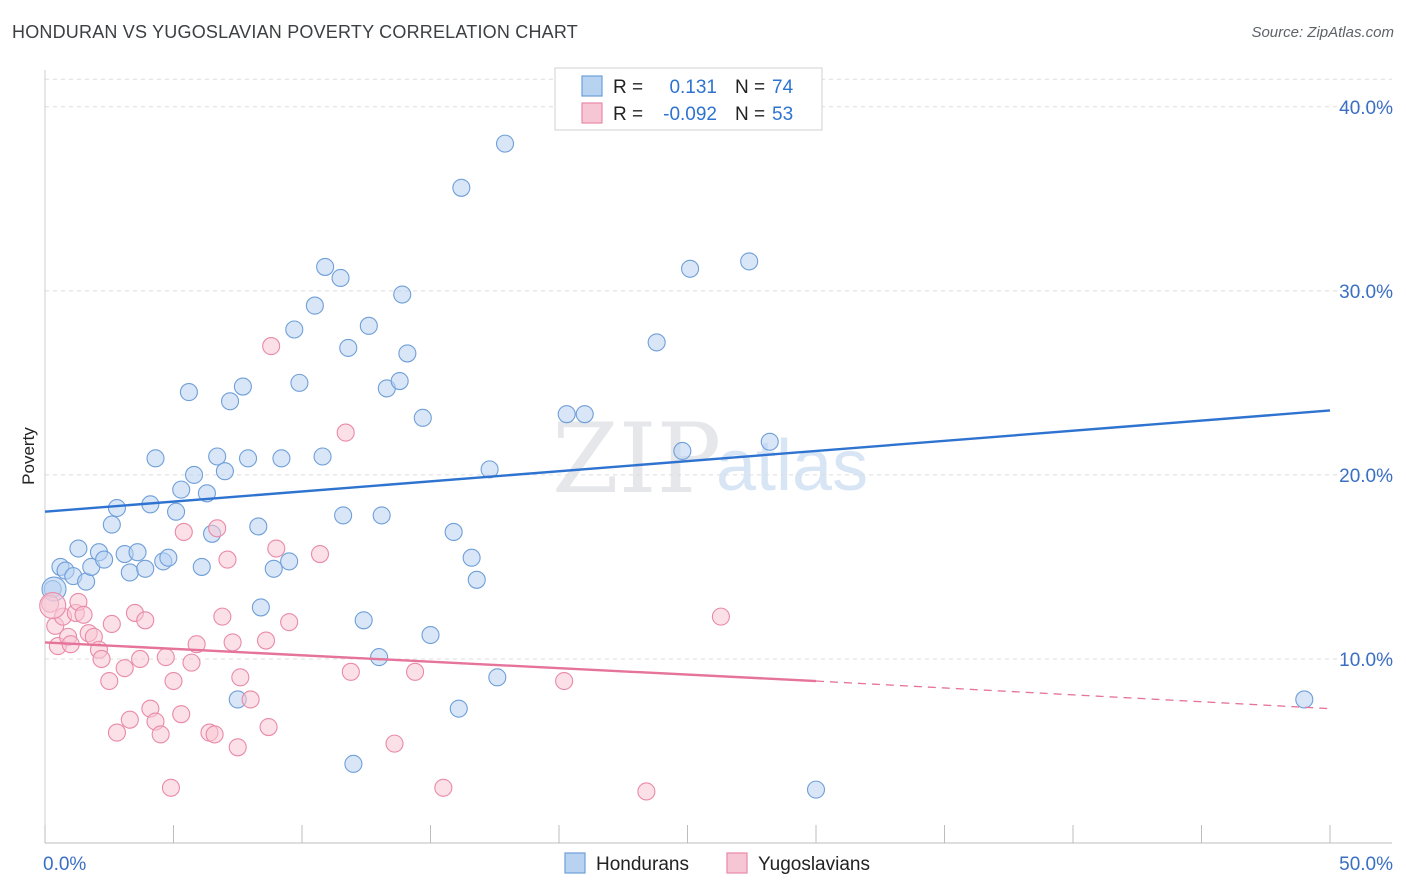  What do you see at coordinates (814, 864) in the screenshot?
I see `legend-yugoslavians-label: Yugoslavians` at bounding box center [814, 864].